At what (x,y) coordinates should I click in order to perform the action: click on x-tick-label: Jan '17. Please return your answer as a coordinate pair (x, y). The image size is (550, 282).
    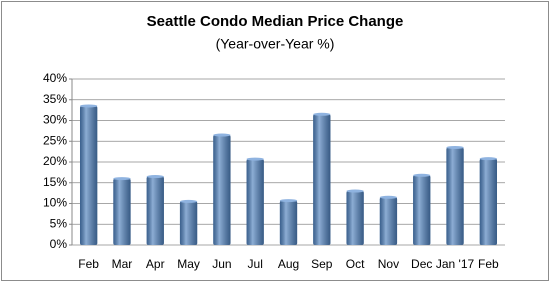
    Looking at the image, I should click on (455, 264).